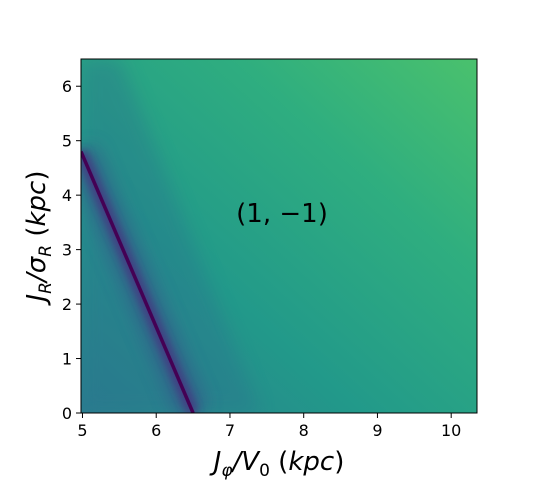 The width and height of the screenshot is (559, 485). What do you see at coordinates (39, 239) in the screenshot?
I see `y-axis-label: JR/σR (kpc)` at bounding box center [39, 239].